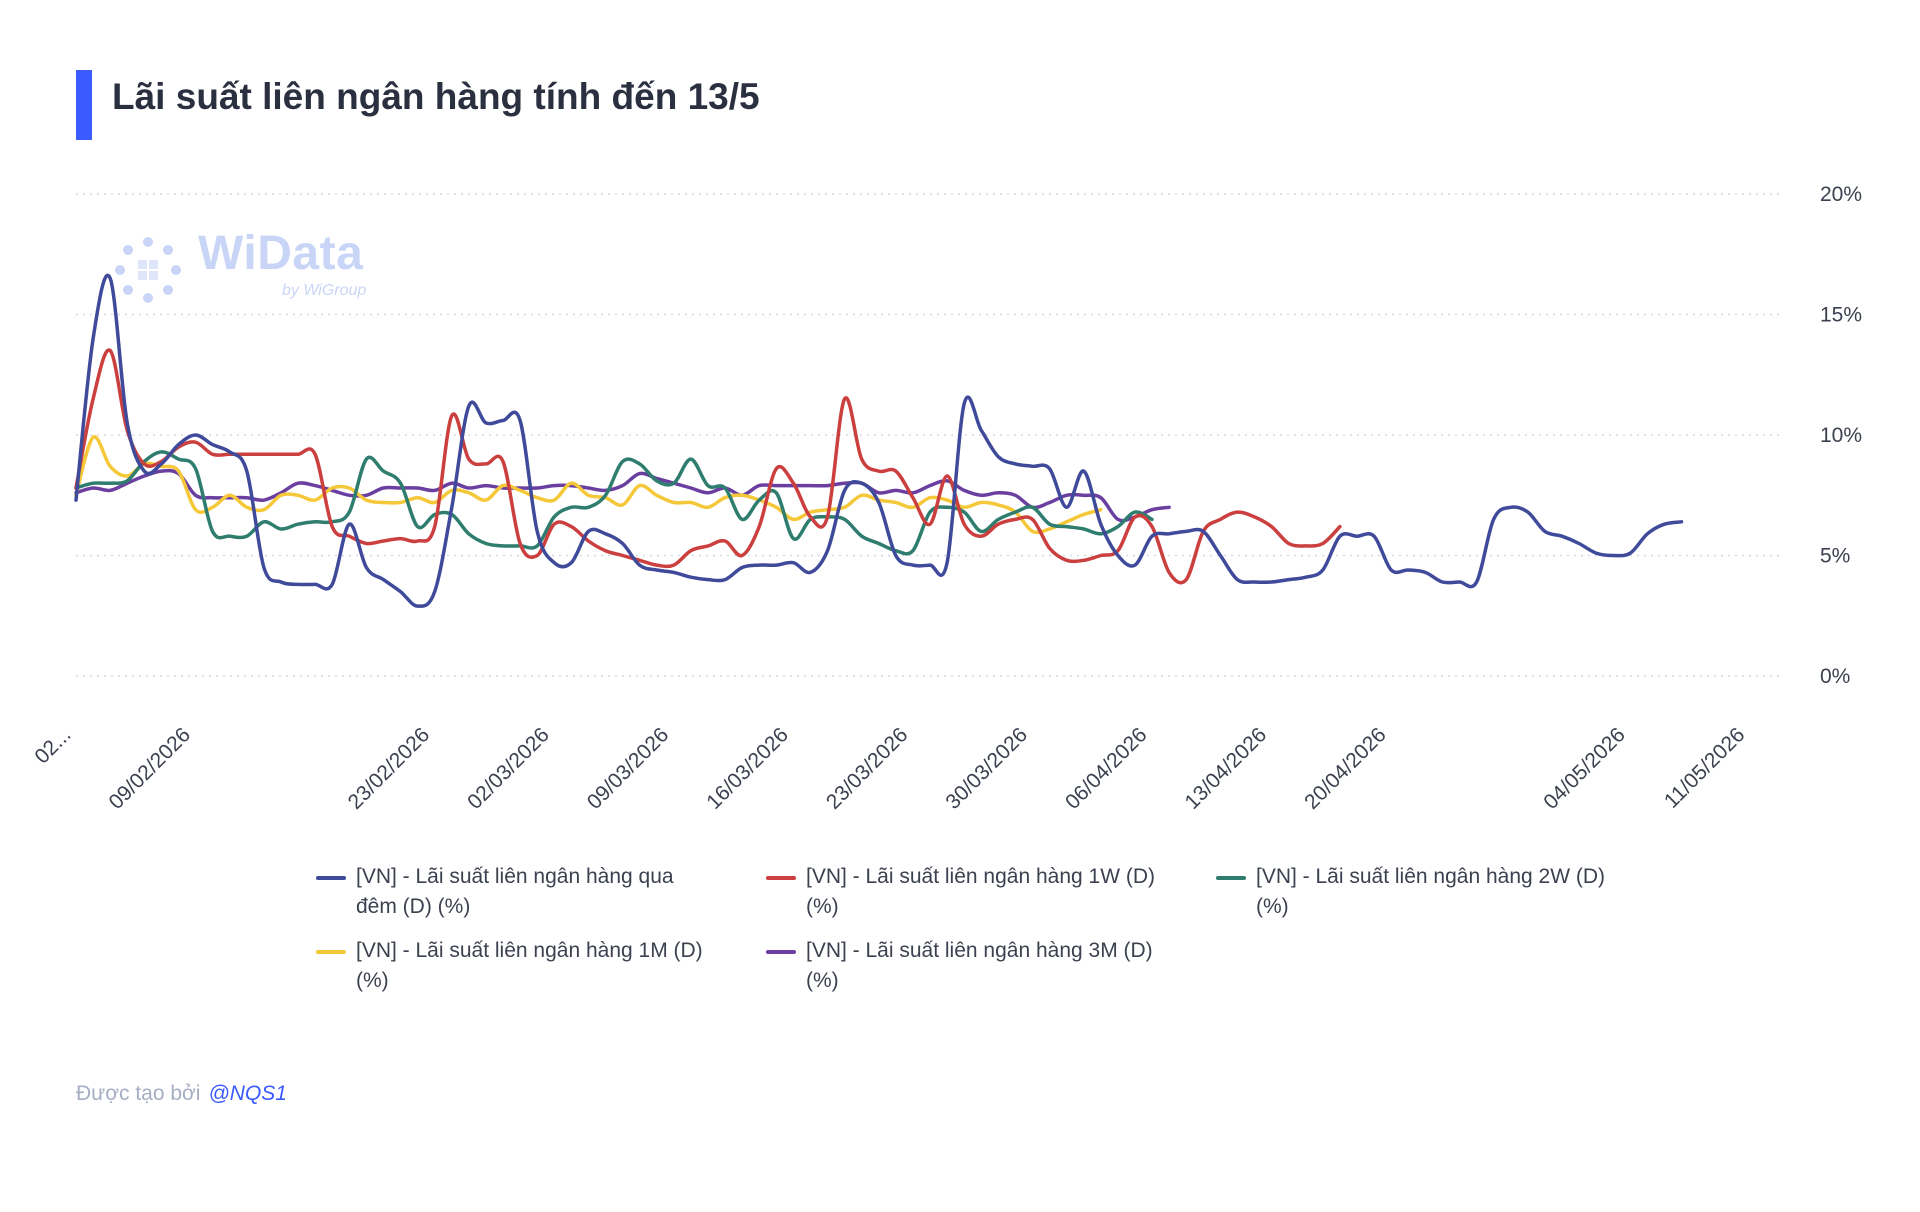 This screenshot has height=1212, width=1920. I want to click on legend-swatch-1w, so click(781, 878).